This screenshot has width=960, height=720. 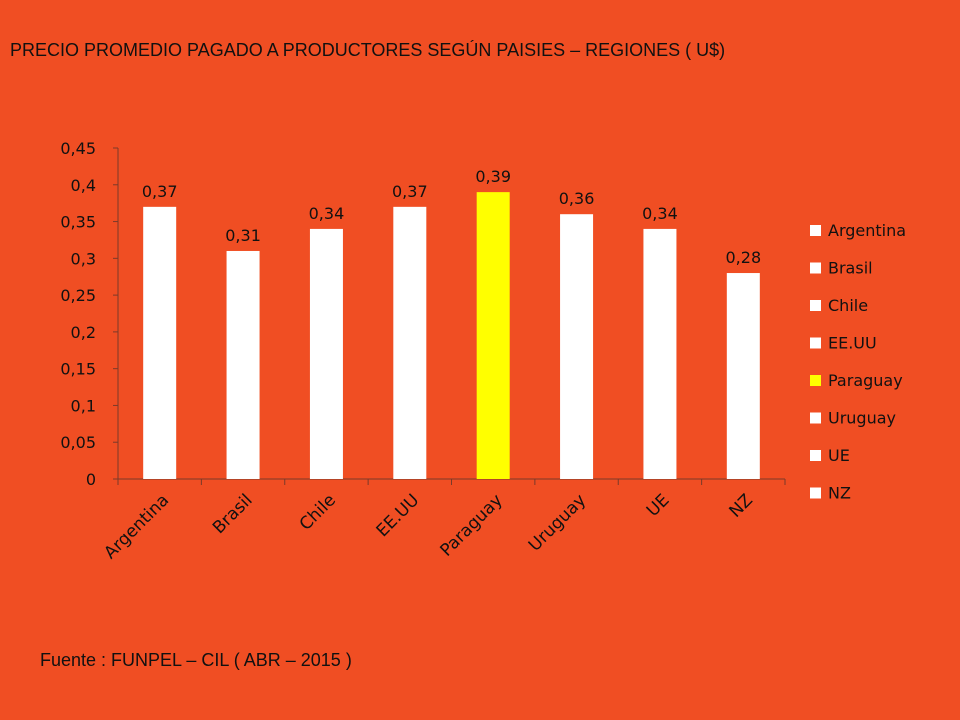 I want to click on data-label: 0,31, so click(x=243, y=235).